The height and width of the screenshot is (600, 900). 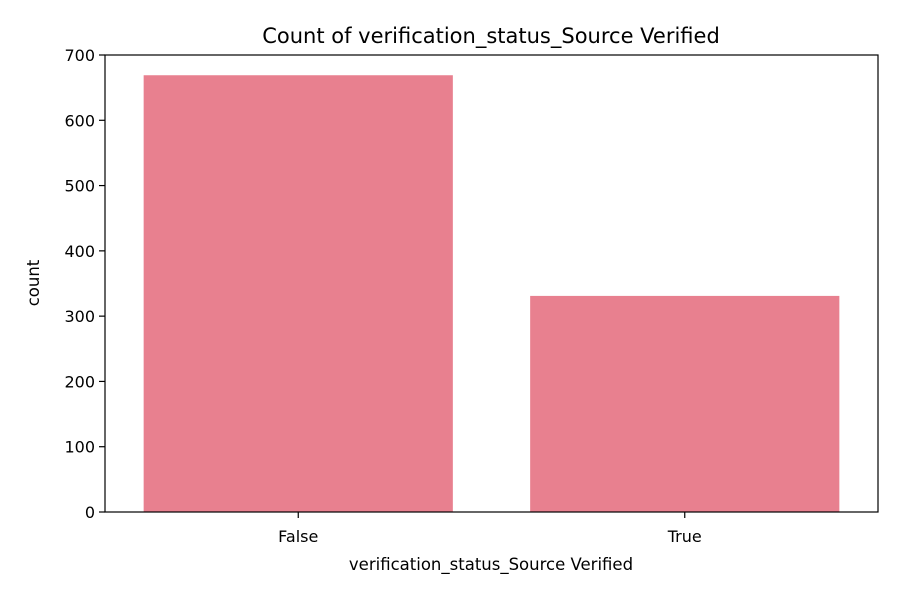 What do you see at coordinates (84, 284) in the screenshot?
I see `y-axis: 0 100 200 300 400 500 600 700` at bounding box center [84, 284].